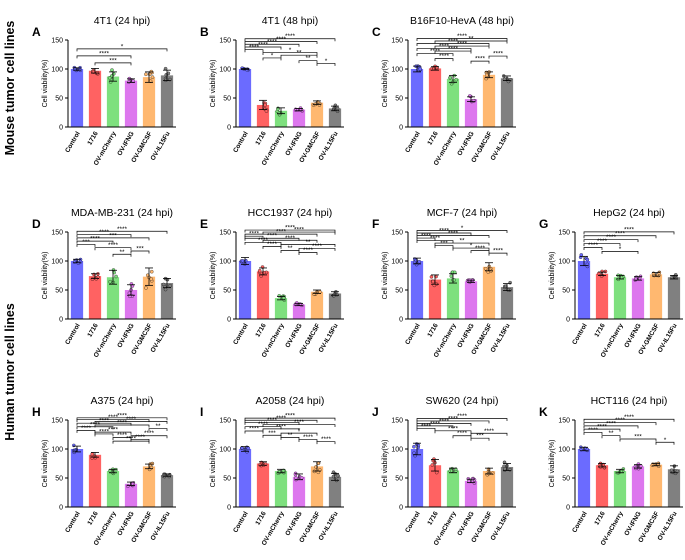  What do you see at coordinates (225, 233) in the screenshot?
I see `y-tick-label: 150` at bounding box center [225, 233].